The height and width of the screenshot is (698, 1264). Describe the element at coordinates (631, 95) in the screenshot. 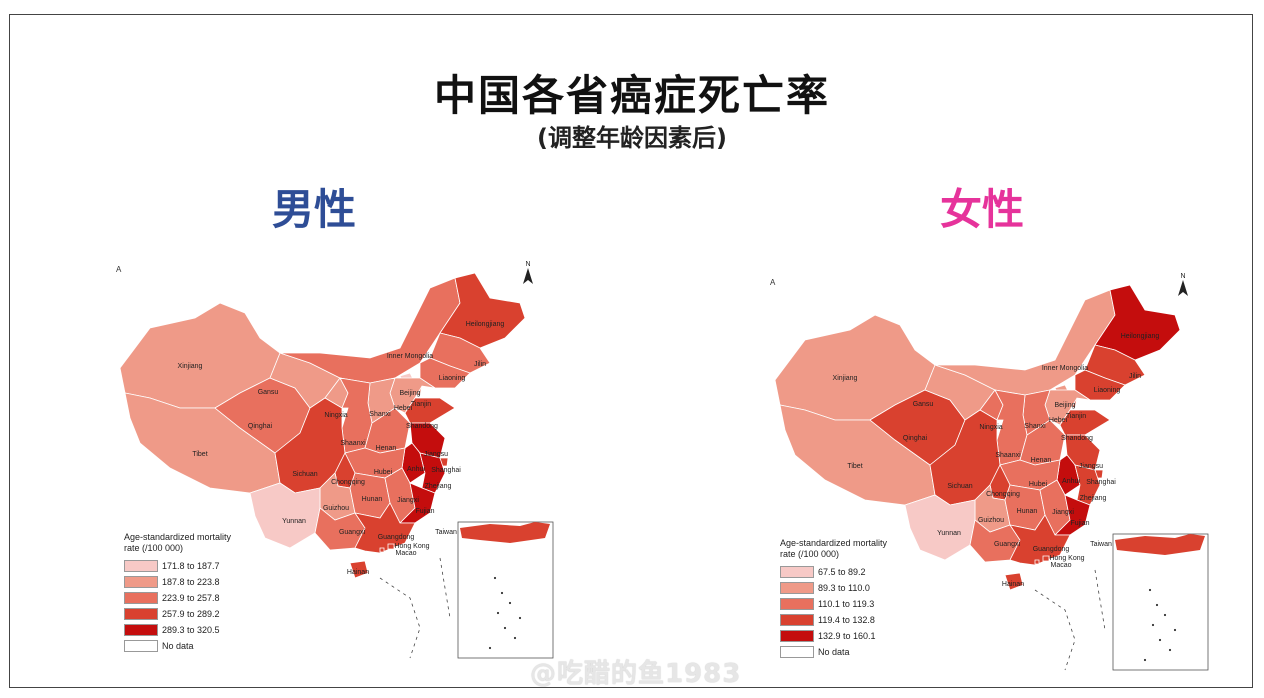

I see `page-title: 中国各省癌症死亡率` at that location.